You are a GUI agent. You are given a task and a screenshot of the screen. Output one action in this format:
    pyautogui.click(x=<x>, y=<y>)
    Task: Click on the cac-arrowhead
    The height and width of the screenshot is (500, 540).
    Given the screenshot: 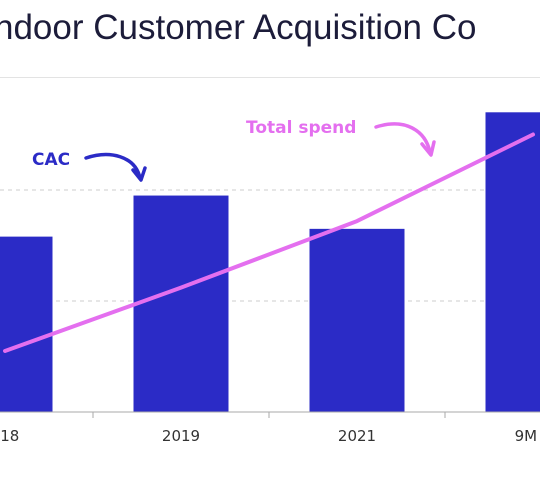 What is the action you would take?
    pyautogui.click(x=139, y=174)
    